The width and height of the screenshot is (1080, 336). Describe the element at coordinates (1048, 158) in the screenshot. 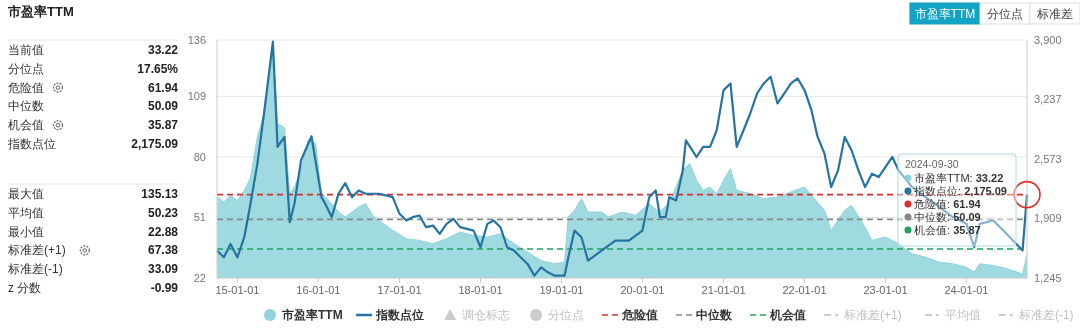

I see `y2-tick-label: 2,573` at that location.